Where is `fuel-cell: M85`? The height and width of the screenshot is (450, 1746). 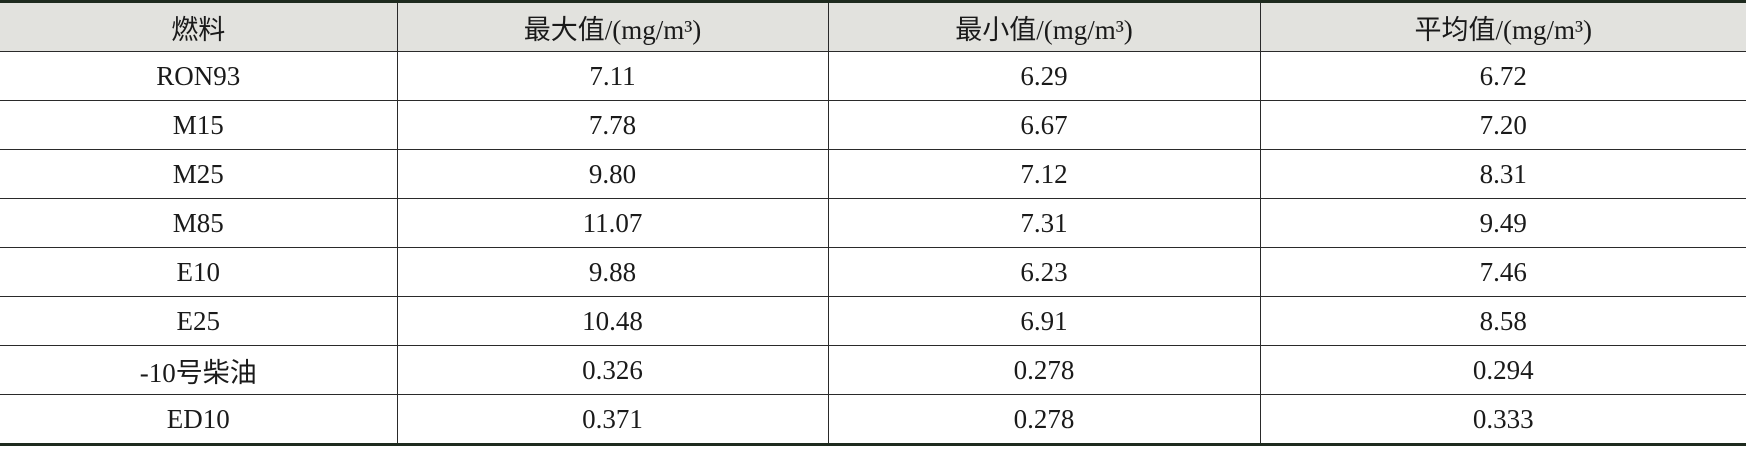 fuel-cell: M85 is located at coordinates (199, 223).